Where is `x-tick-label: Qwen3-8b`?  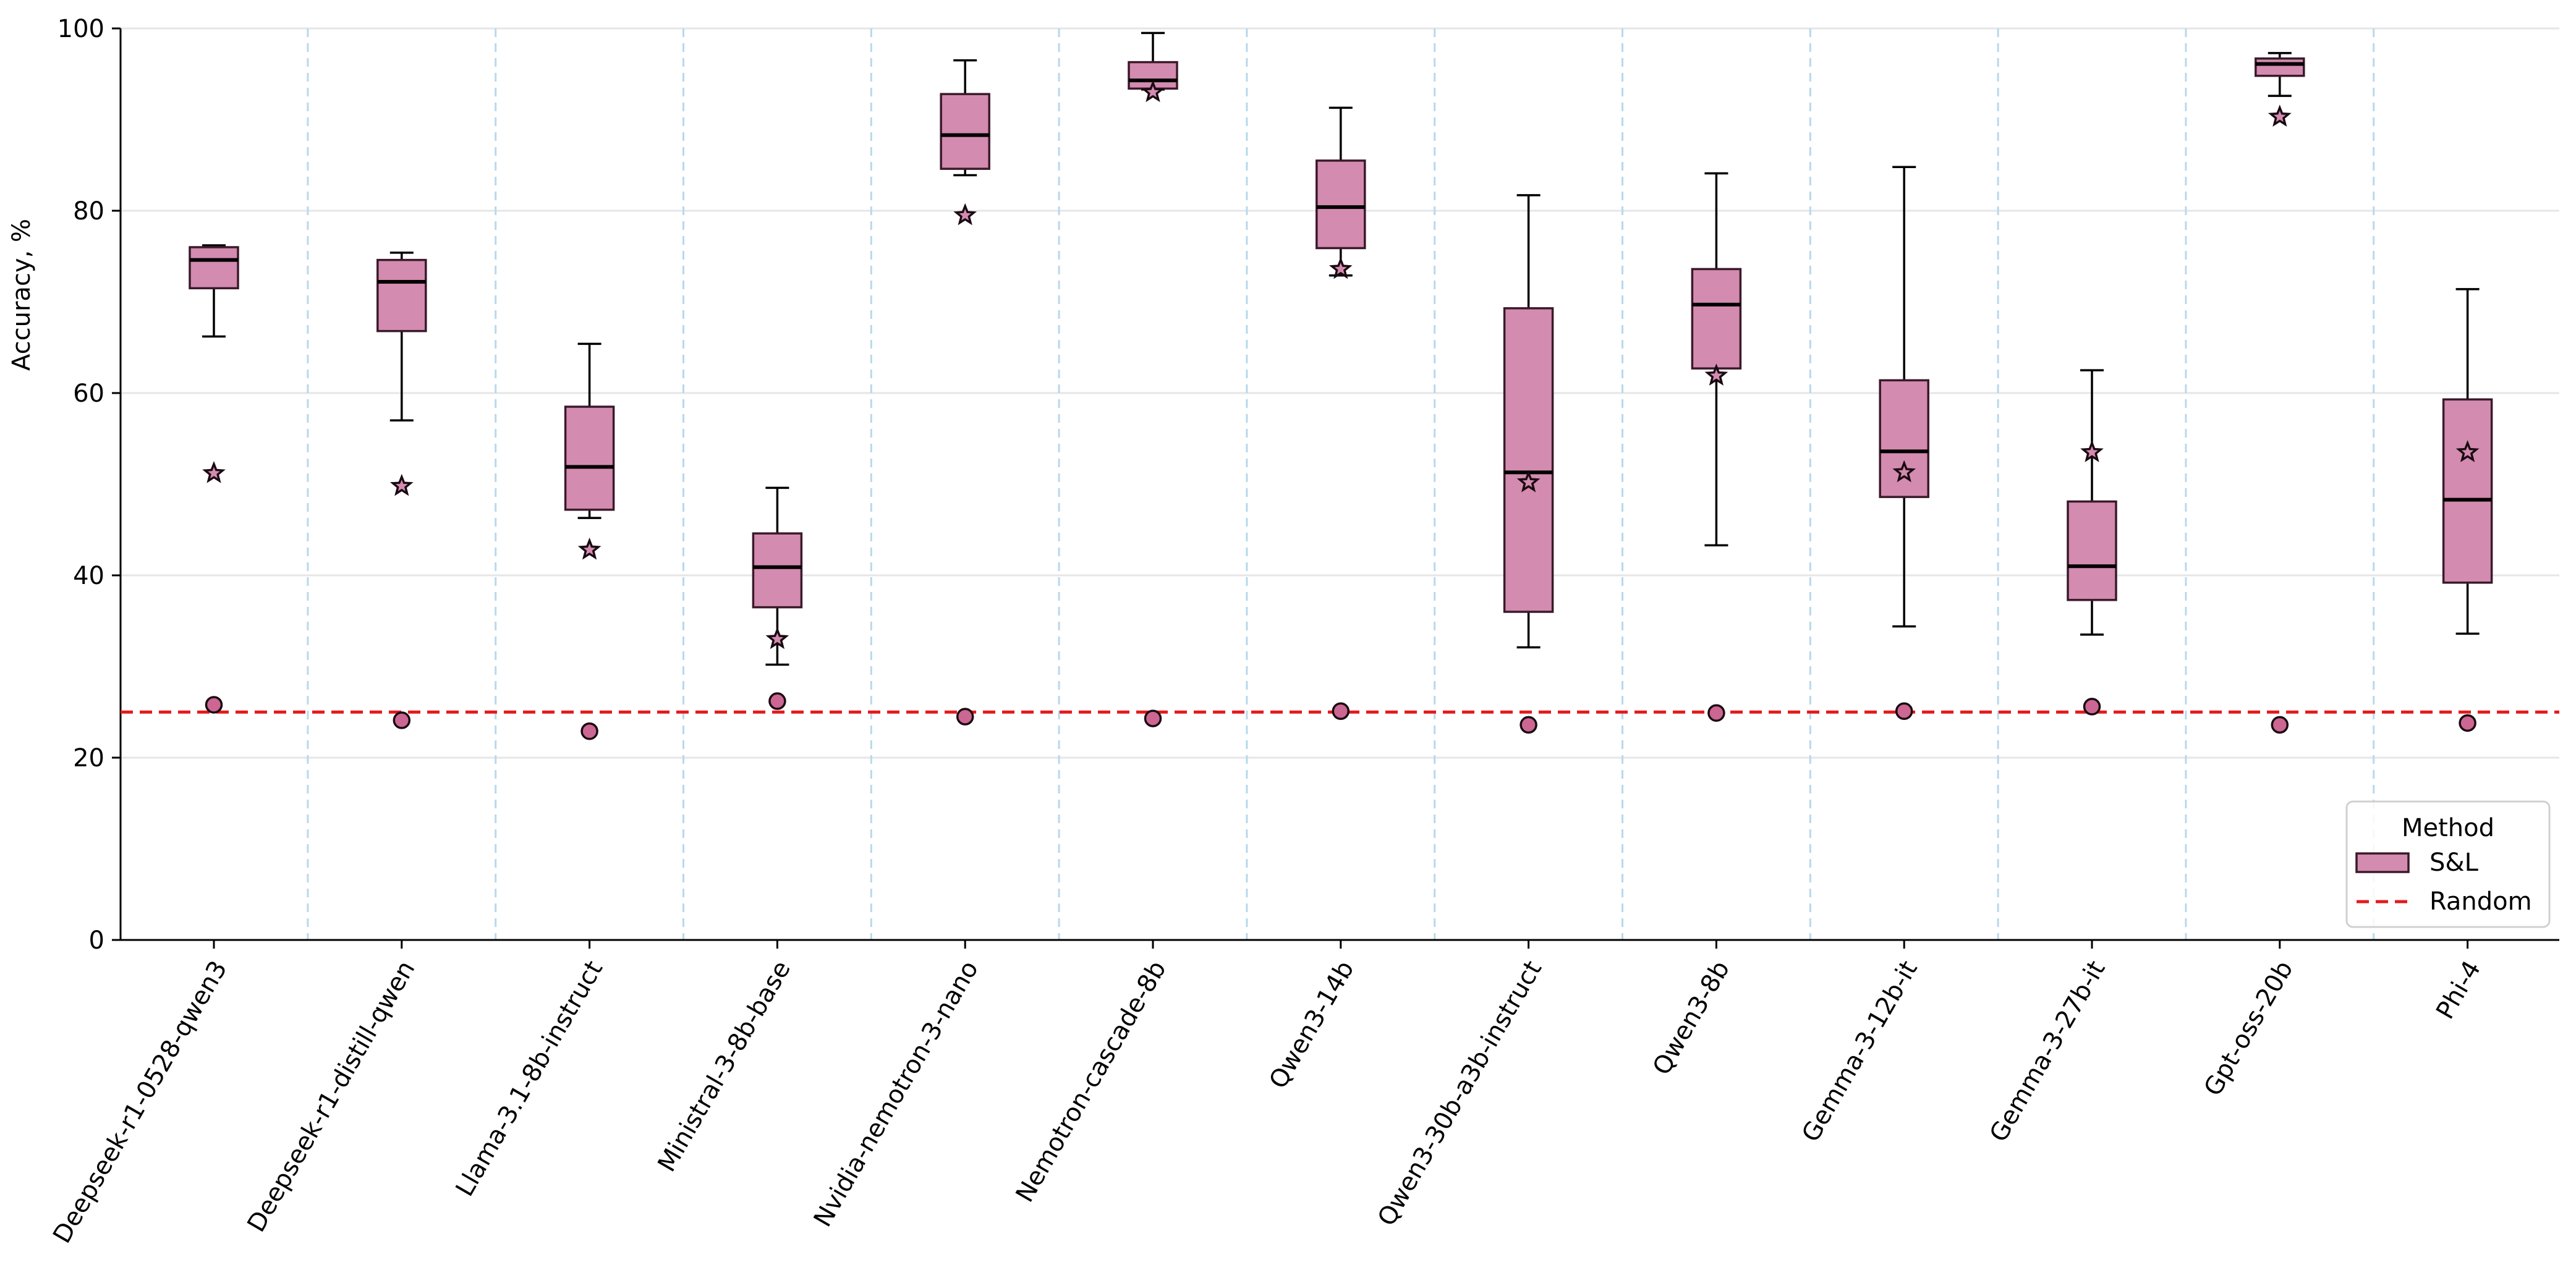 x-tick-label: Qwen3-8b is located at coordinates (1691, 1018).